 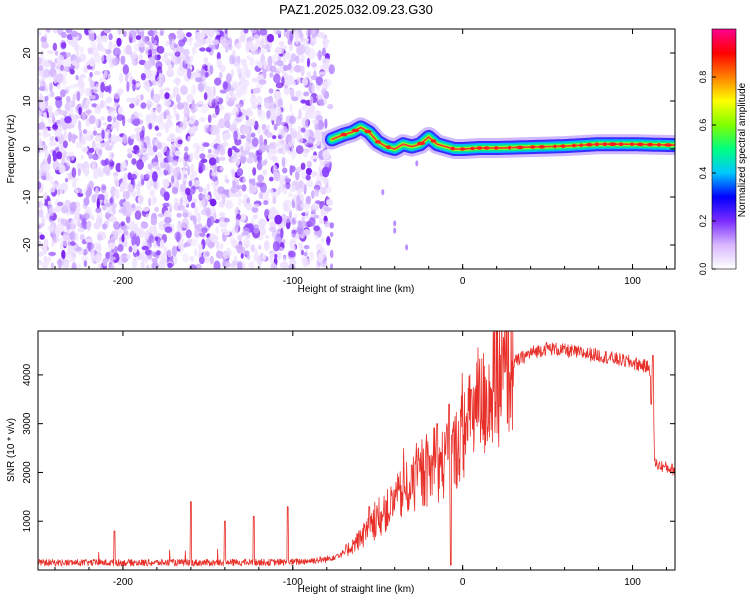 I want to click on colorbar-tick-label: 0.2, so click(x=703, y=221).